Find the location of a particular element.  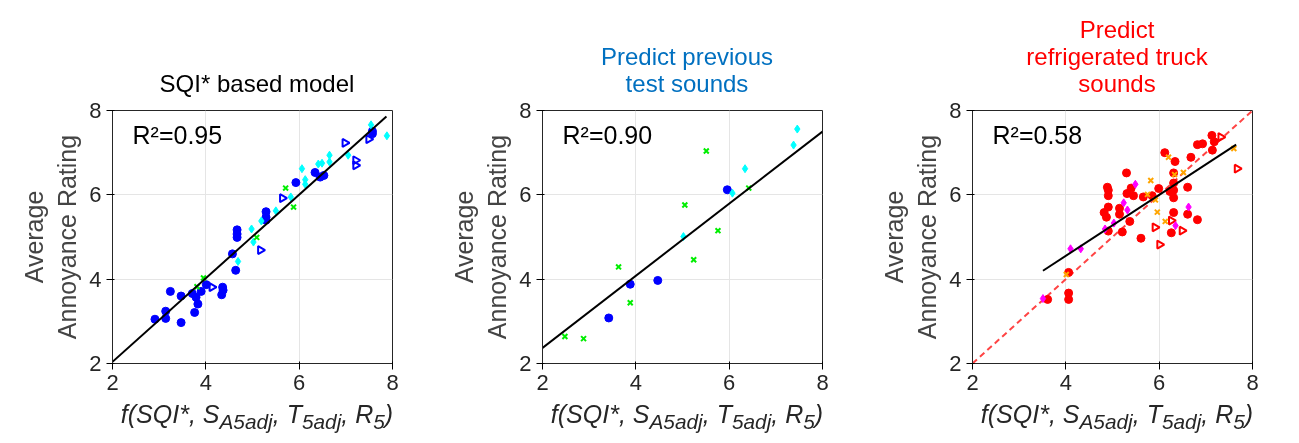

chart-title: Predict refrigerated truck sounds is located at coordinates (1117, 56).